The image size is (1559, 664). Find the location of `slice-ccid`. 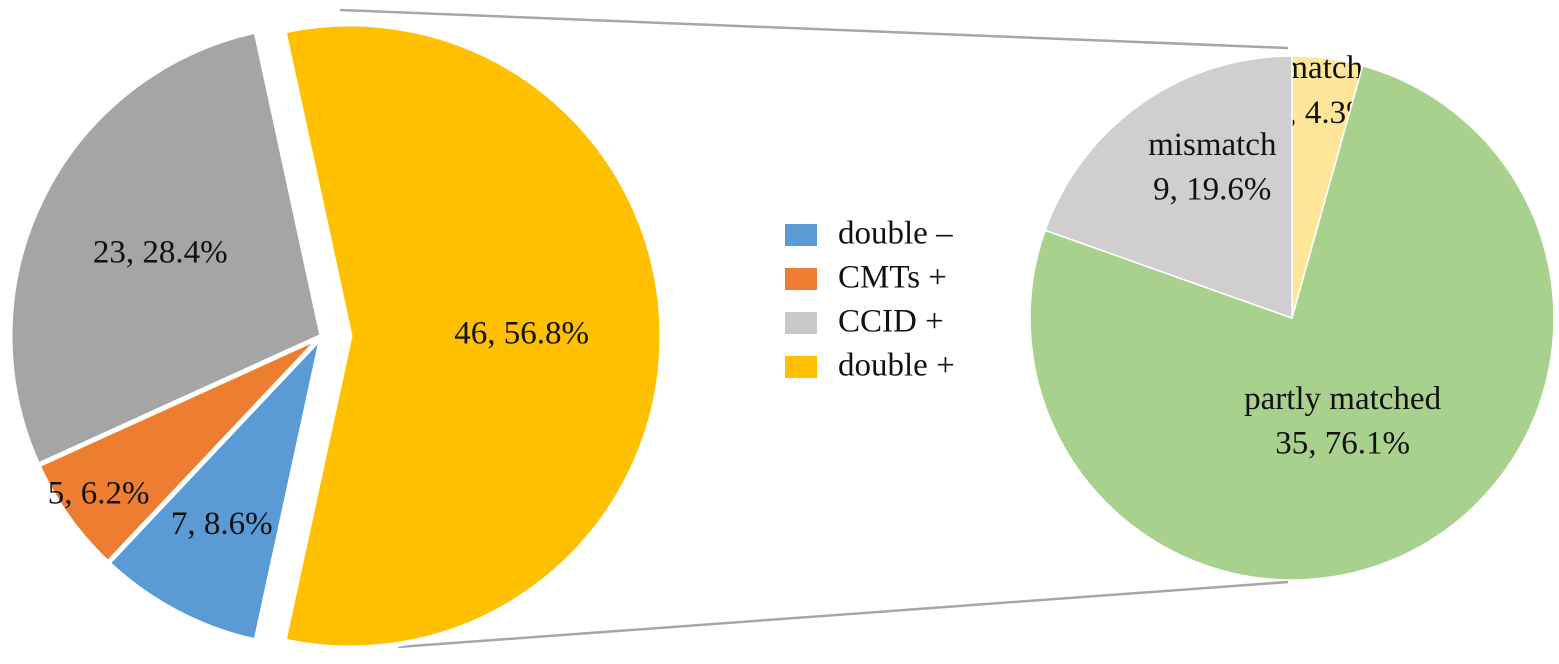

slice-ccid is located at coordinates (166, 248).